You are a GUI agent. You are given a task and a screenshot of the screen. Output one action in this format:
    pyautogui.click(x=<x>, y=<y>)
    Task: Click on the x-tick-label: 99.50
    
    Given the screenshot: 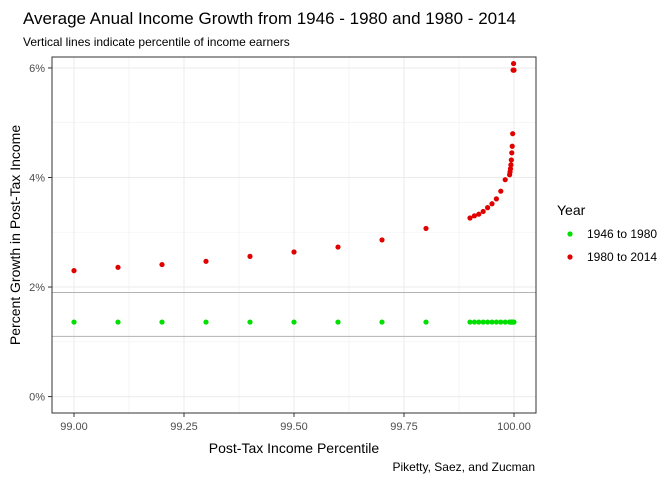 What is the action you would take?
    pyautogui.click(x=294, y=427)
    